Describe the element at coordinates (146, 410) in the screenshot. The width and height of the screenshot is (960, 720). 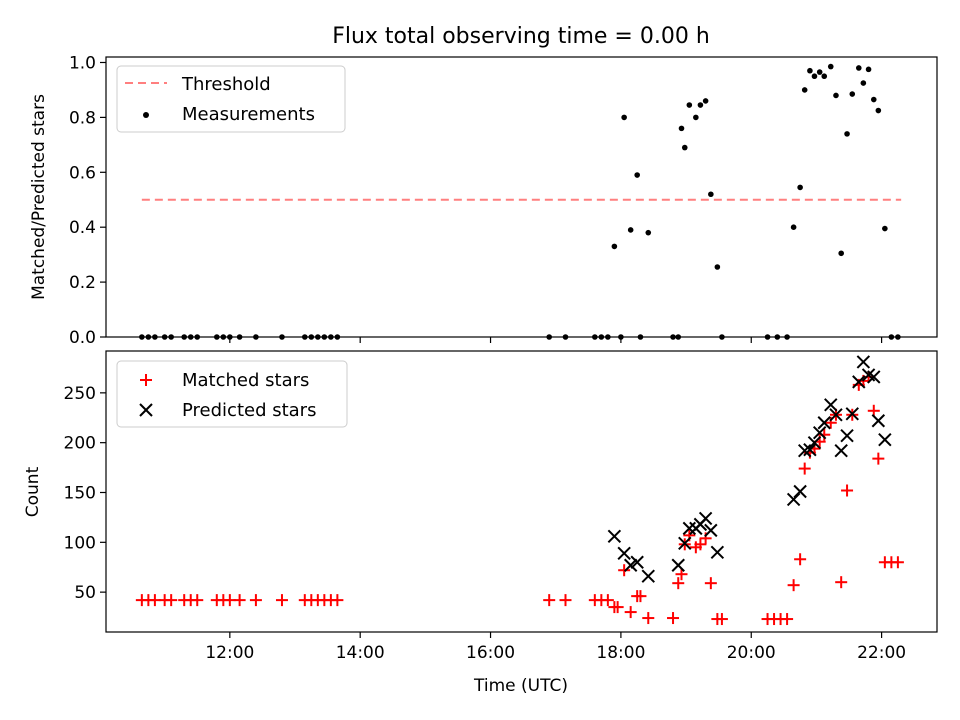
I see `predicted-legend-swatch` at that location.